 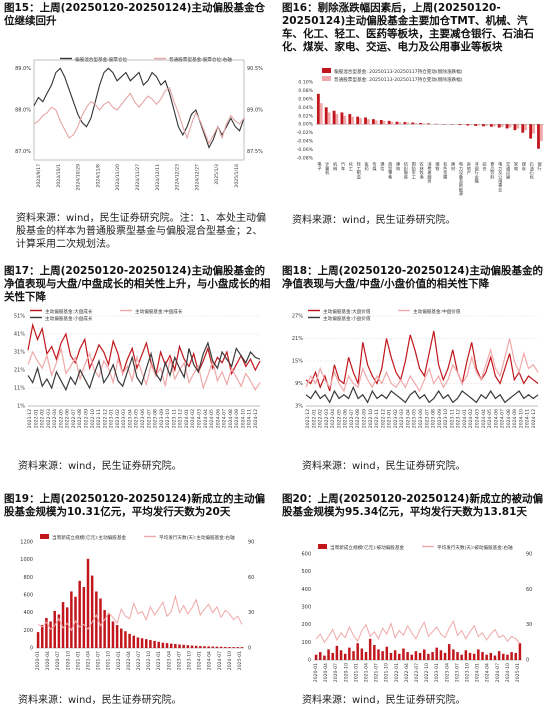 What do you see at coordinates (105, 418) in the screenshot?
I see `x-tick-label: 2022-12` at bounding box center [105, 418].